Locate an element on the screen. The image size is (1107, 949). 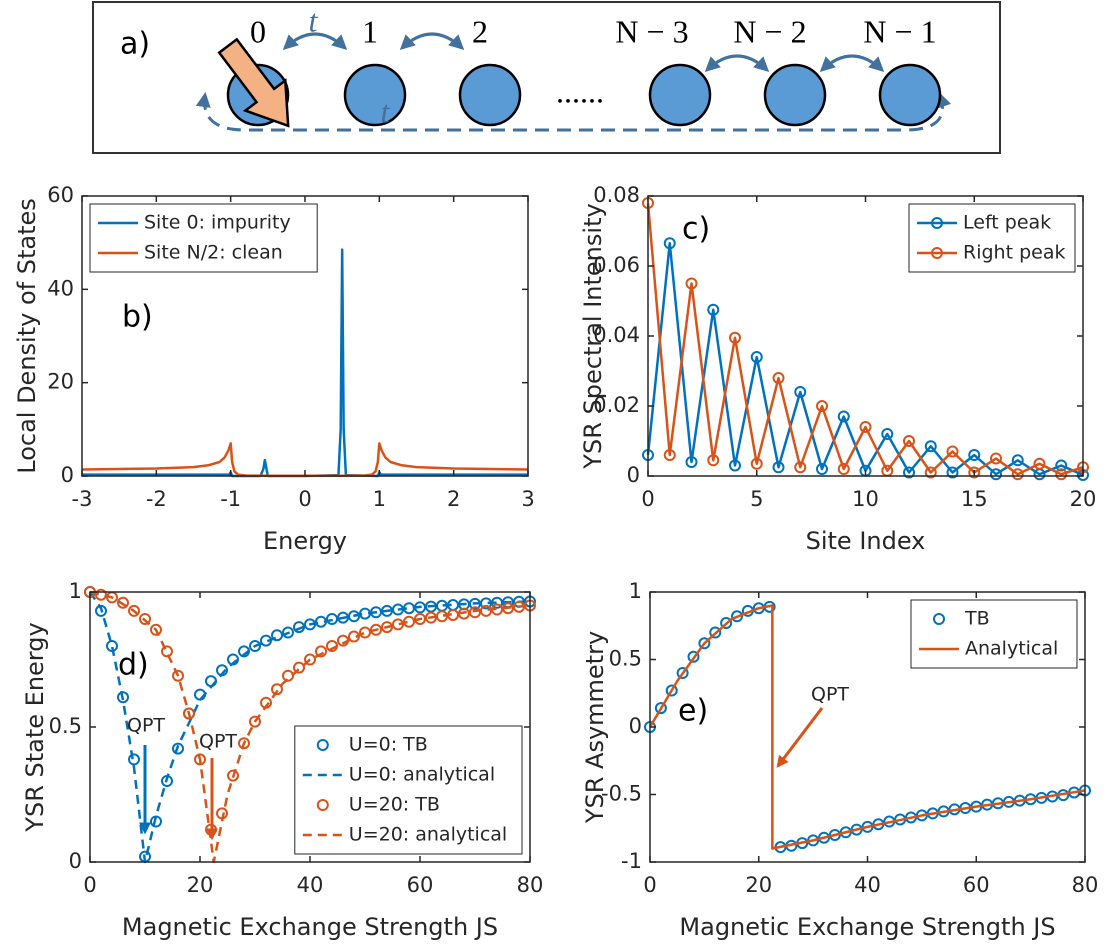
panel-label: c) is located at coordinates (696, 229).